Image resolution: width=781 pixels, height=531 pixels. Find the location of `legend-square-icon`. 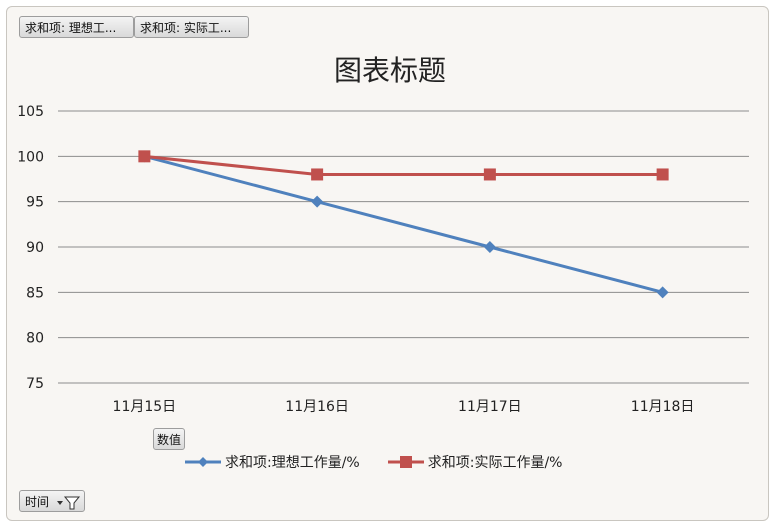

legend-square-icon is located at coordinates (405, 462).